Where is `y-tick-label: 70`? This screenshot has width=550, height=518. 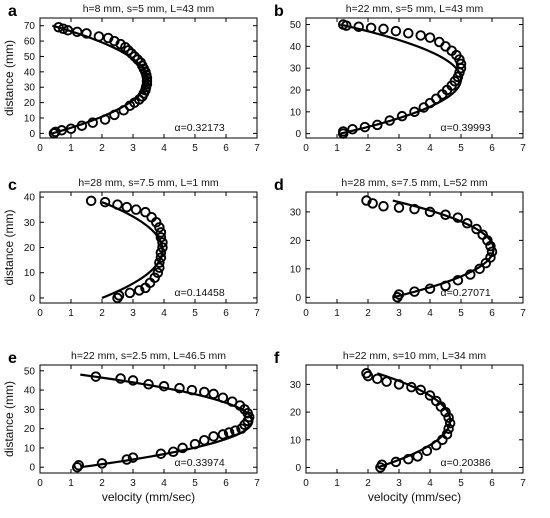
y-tick-label: 70 is located at coordinates (30, 26).